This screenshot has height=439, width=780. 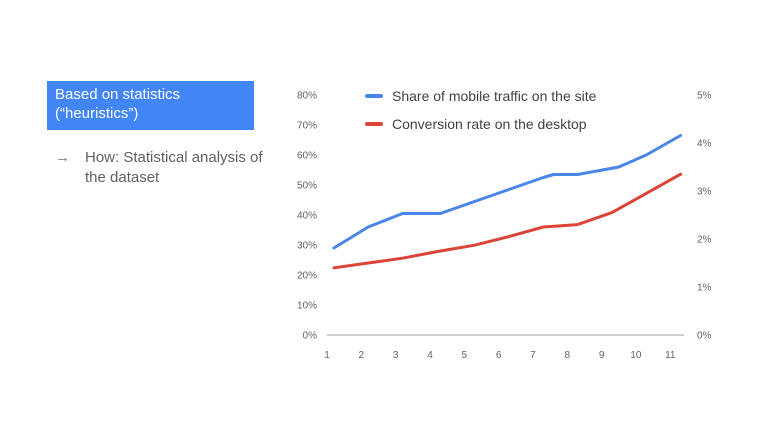 I want to click on y-right-tick-label: 1%, so click(x=704, y=288).